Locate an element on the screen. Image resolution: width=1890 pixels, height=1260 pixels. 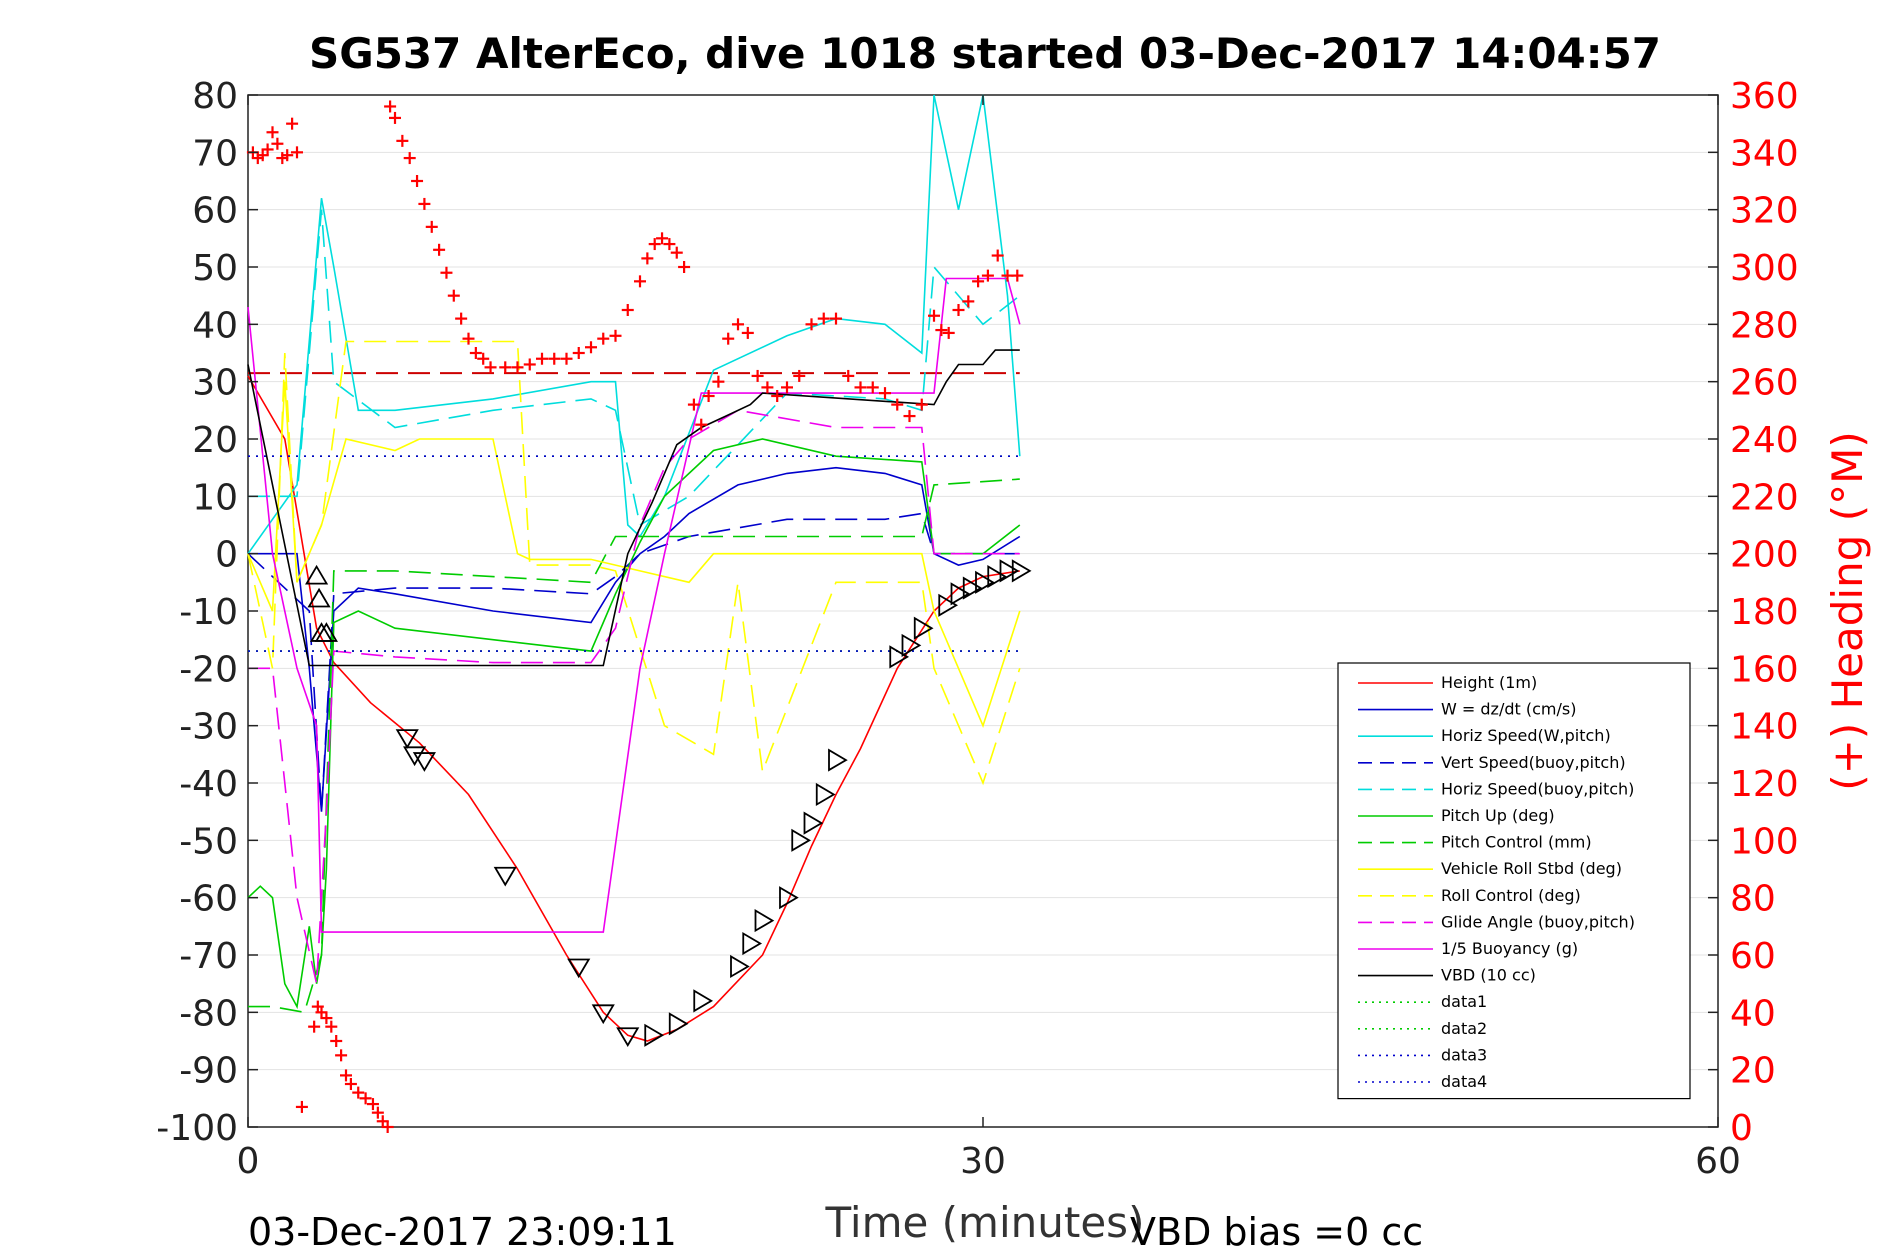
left-tick-label: 30 is located at coordinates (215, 383).